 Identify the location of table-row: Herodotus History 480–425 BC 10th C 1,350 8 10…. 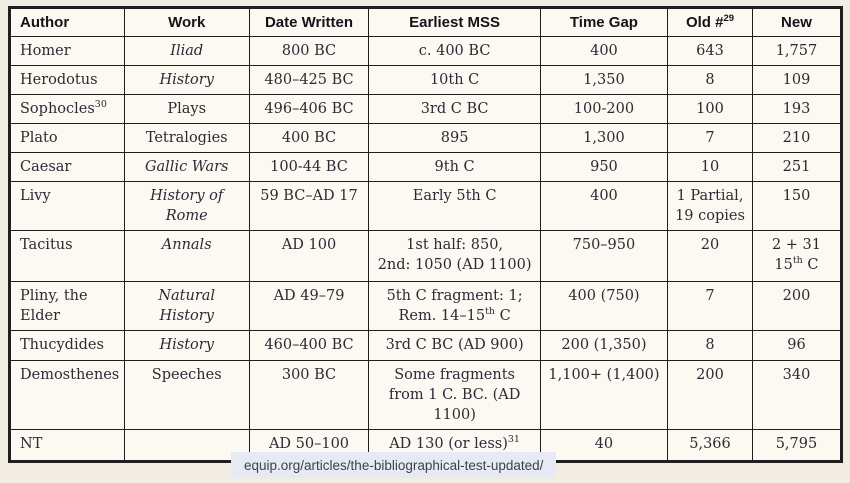
(426, 80).